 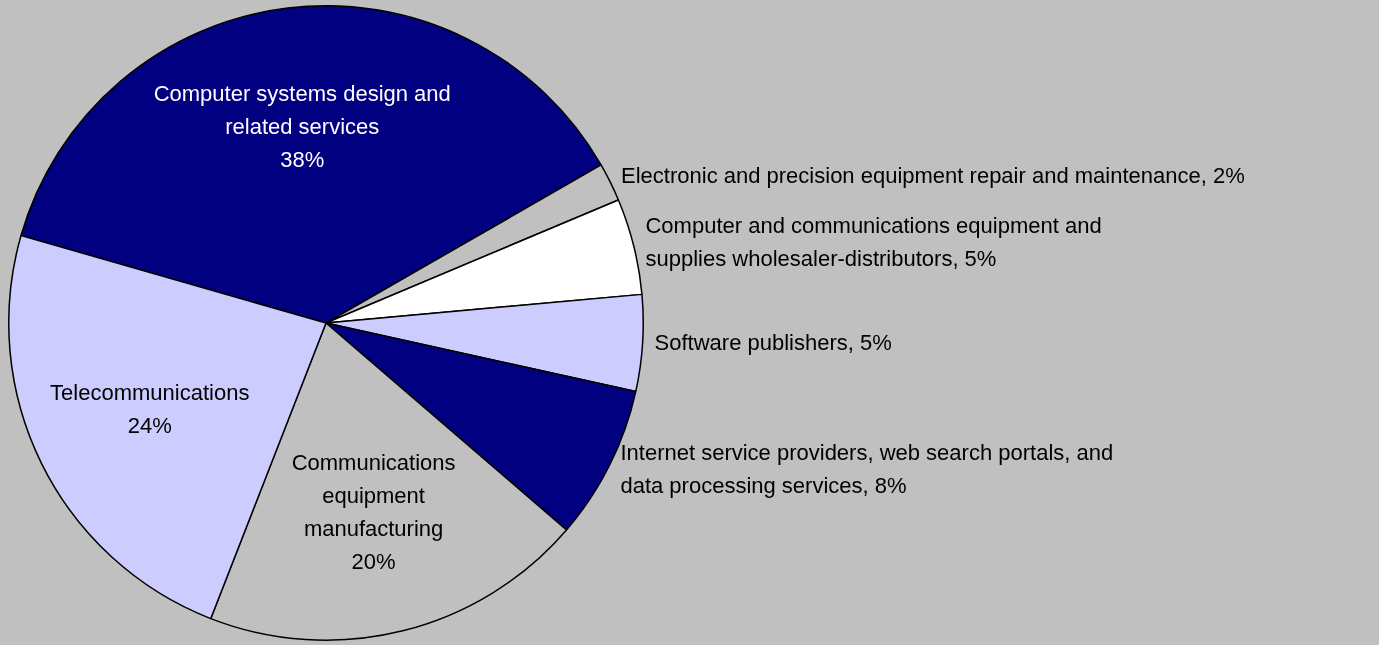 I want to click on data-label: 24%, so click(x=149, y=425).